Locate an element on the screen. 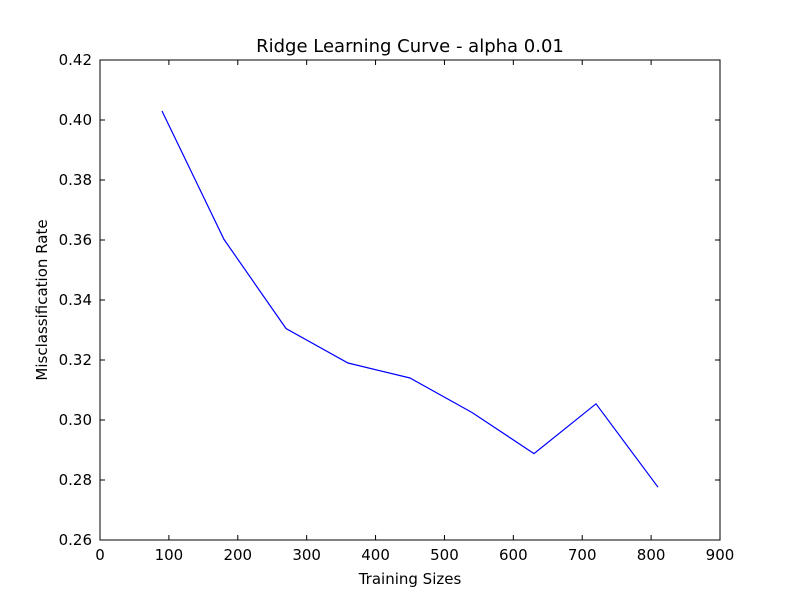  x-tick-label: 100 is located at coordinates (169, 555).